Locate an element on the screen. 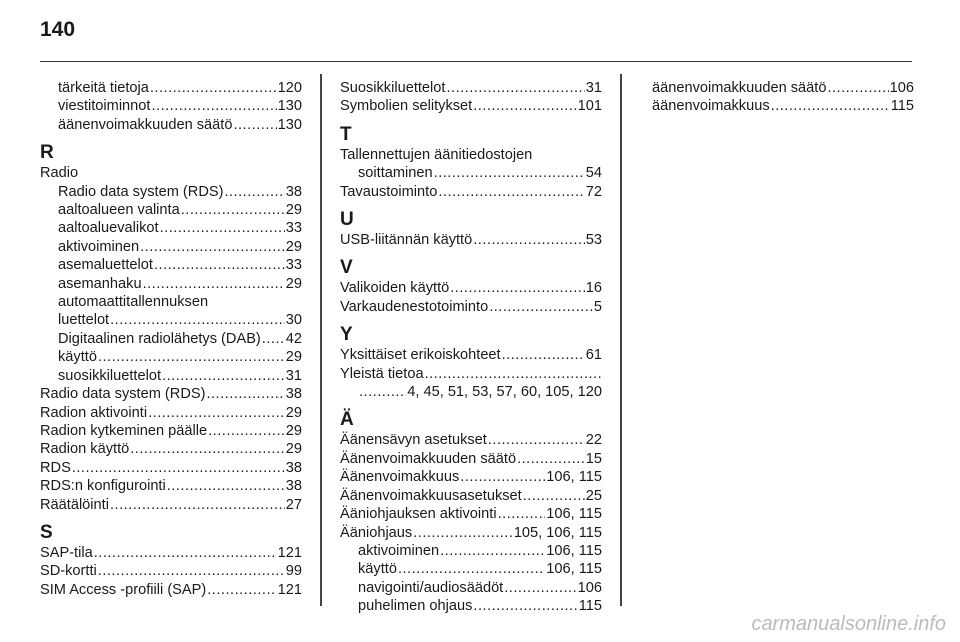  index-entry: soittaminen 54 is located at coordinates (471, 173).